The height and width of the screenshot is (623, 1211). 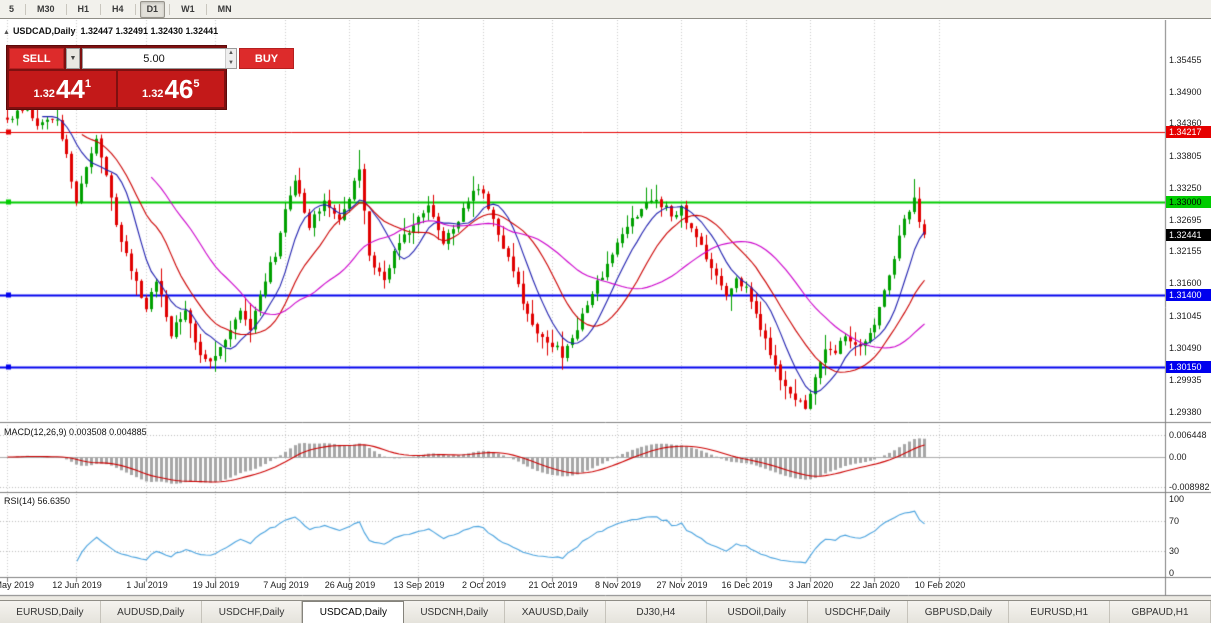 I want to click on timeframe-button-5: 5, so click(x=12, y=8).